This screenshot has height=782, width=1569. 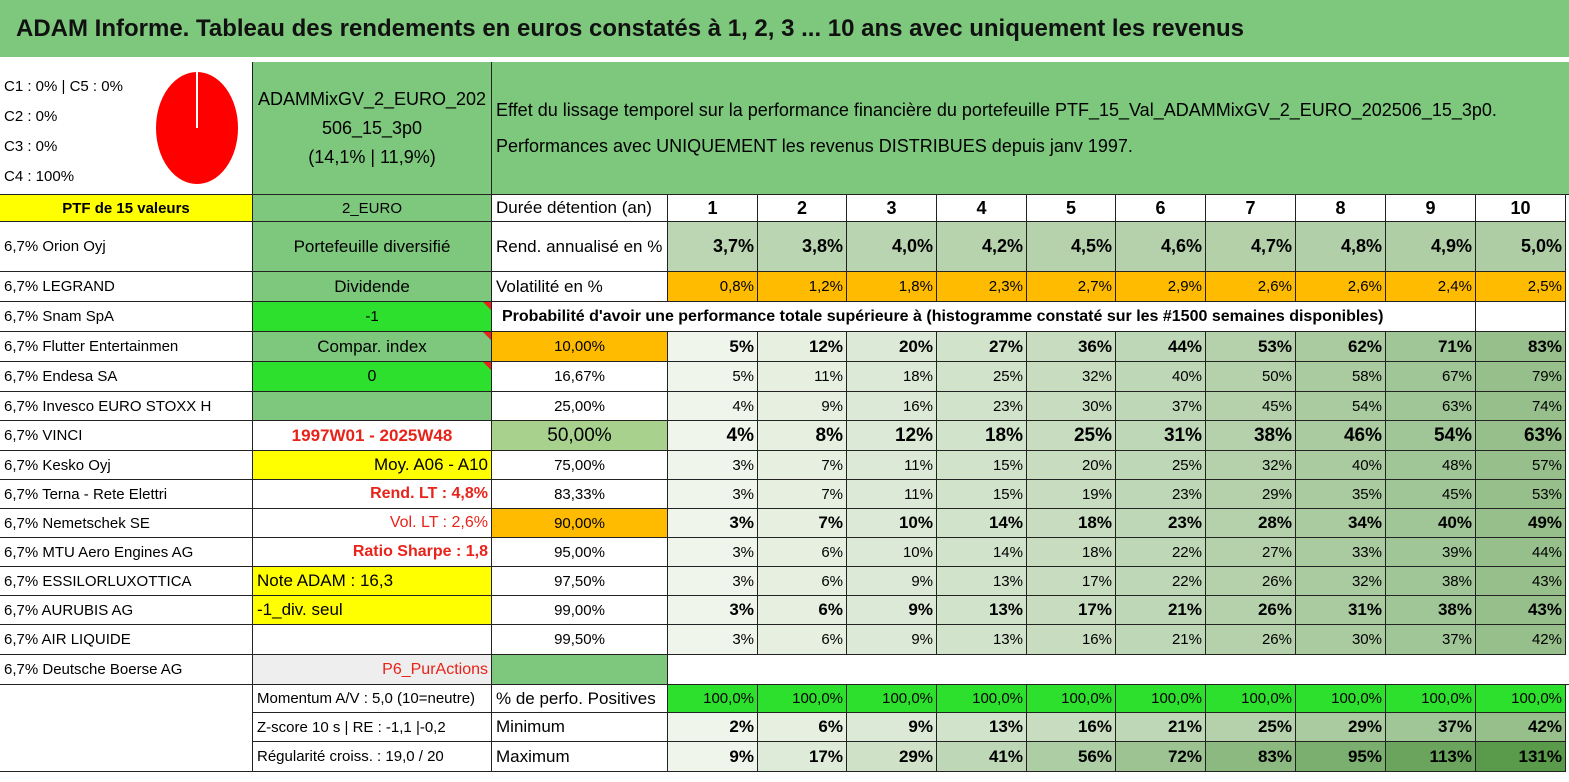 I want to click on probability-value: 33%, so click(x=1341, y=552).